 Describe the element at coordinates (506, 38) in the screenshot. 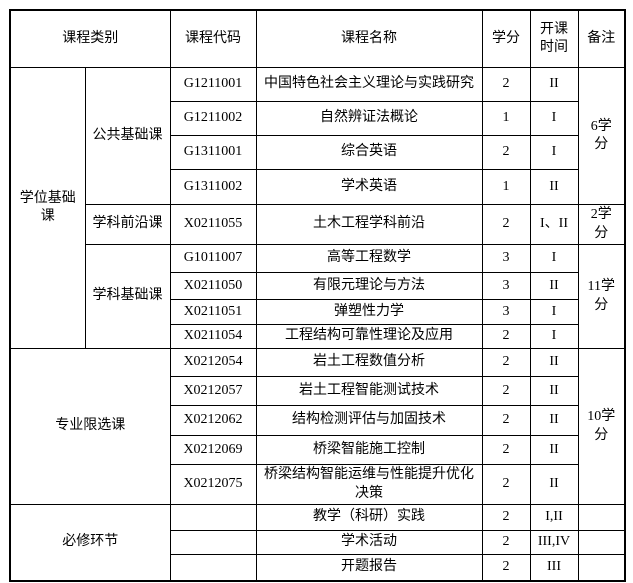

I see `header-credits: 学分` at that location.